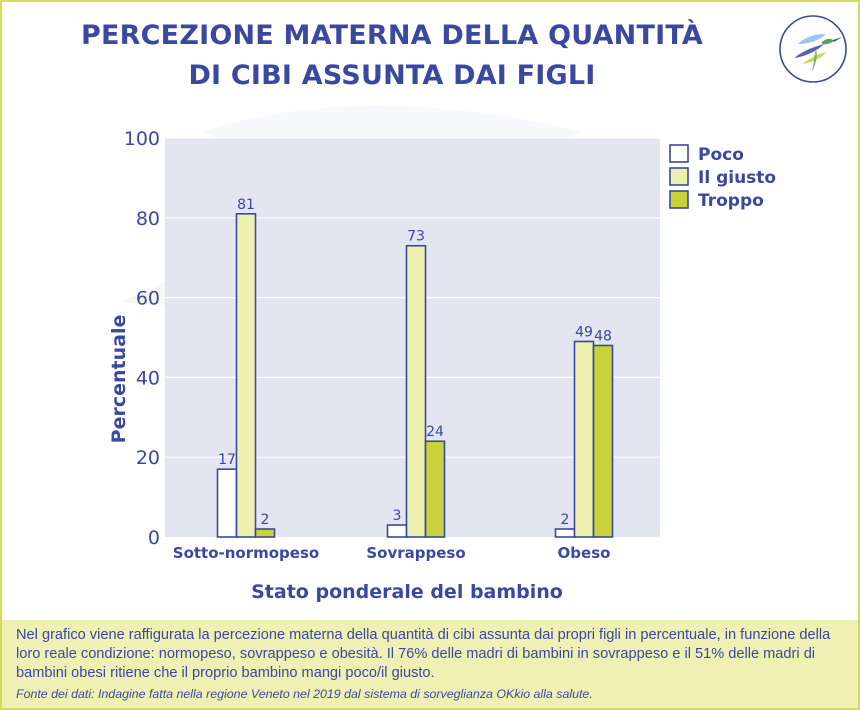 The width and height of the screenshot is (860, 710). Describe the element at coordinates (584, 553) in the screenshot. I see `x-tick-label: Obeso` at that location.